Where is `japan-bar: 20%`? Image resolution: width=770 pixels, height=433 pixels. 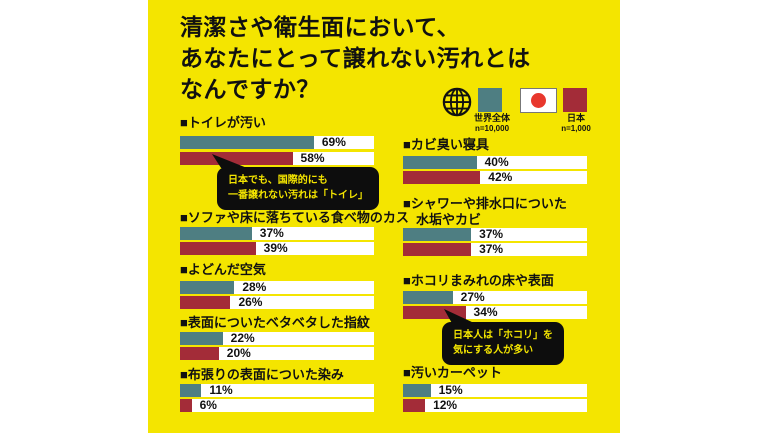
japan-bar: 20% is located at coordinates (277, 353).